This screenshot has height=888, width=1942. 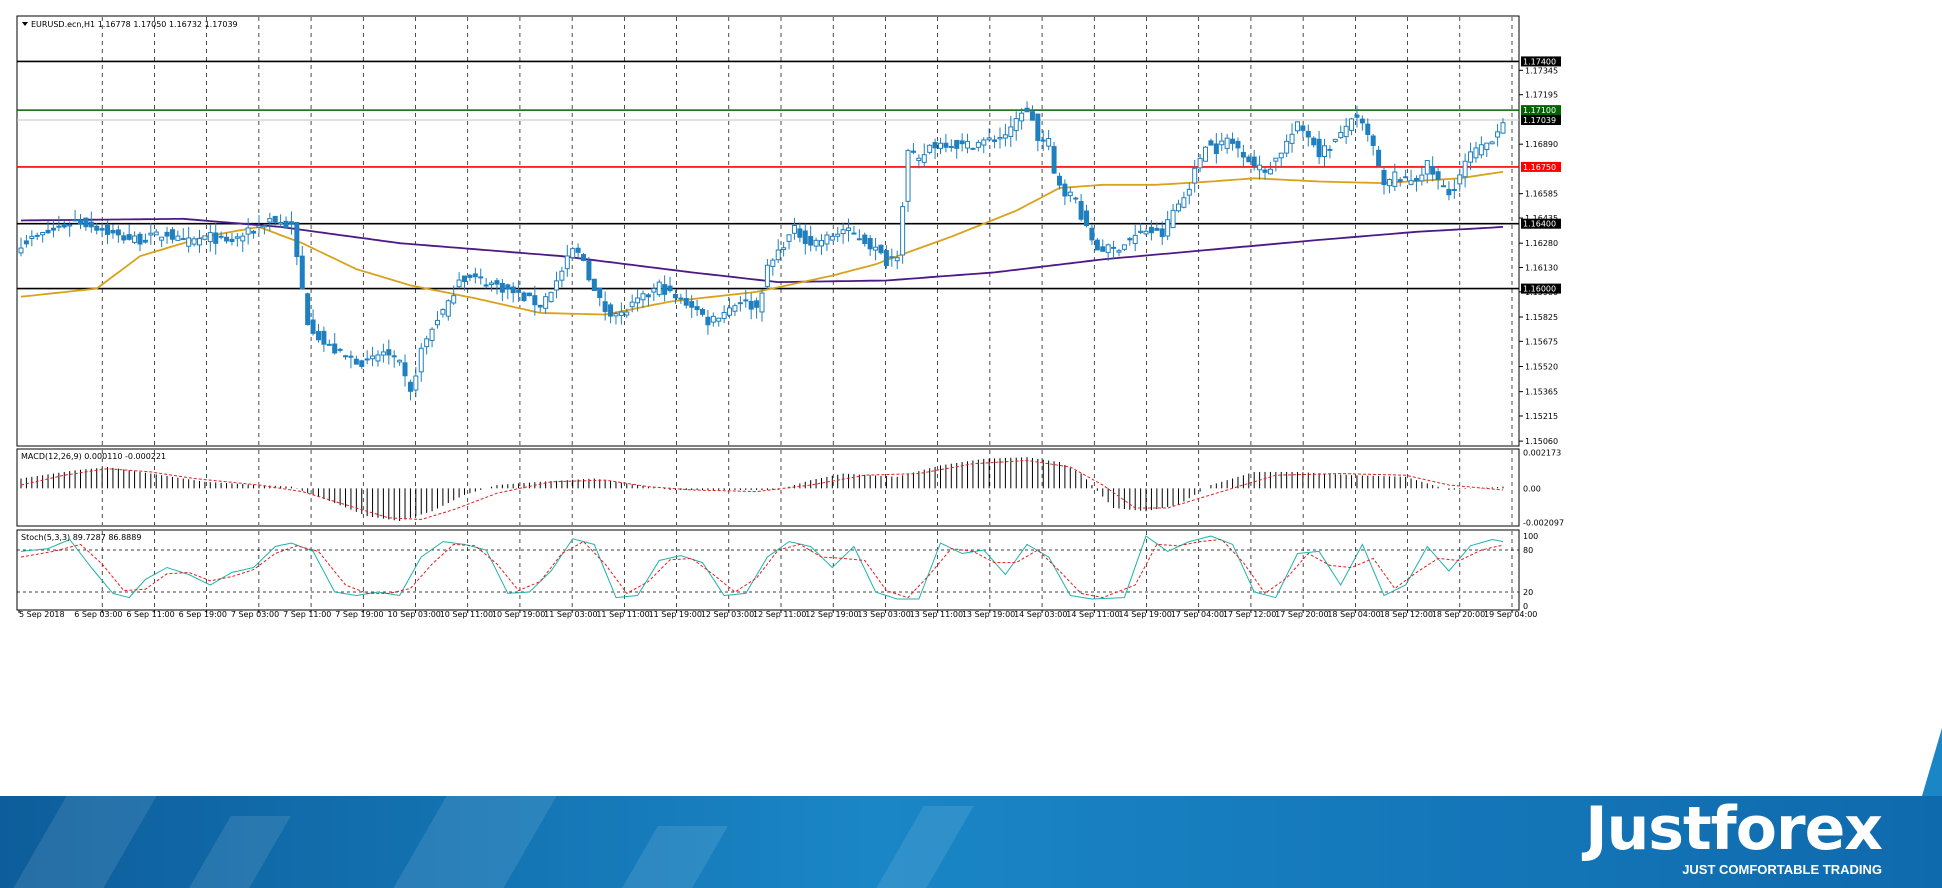 I want to click on time-label: 18 Sep 20:00, so click(x=1458, y=614).